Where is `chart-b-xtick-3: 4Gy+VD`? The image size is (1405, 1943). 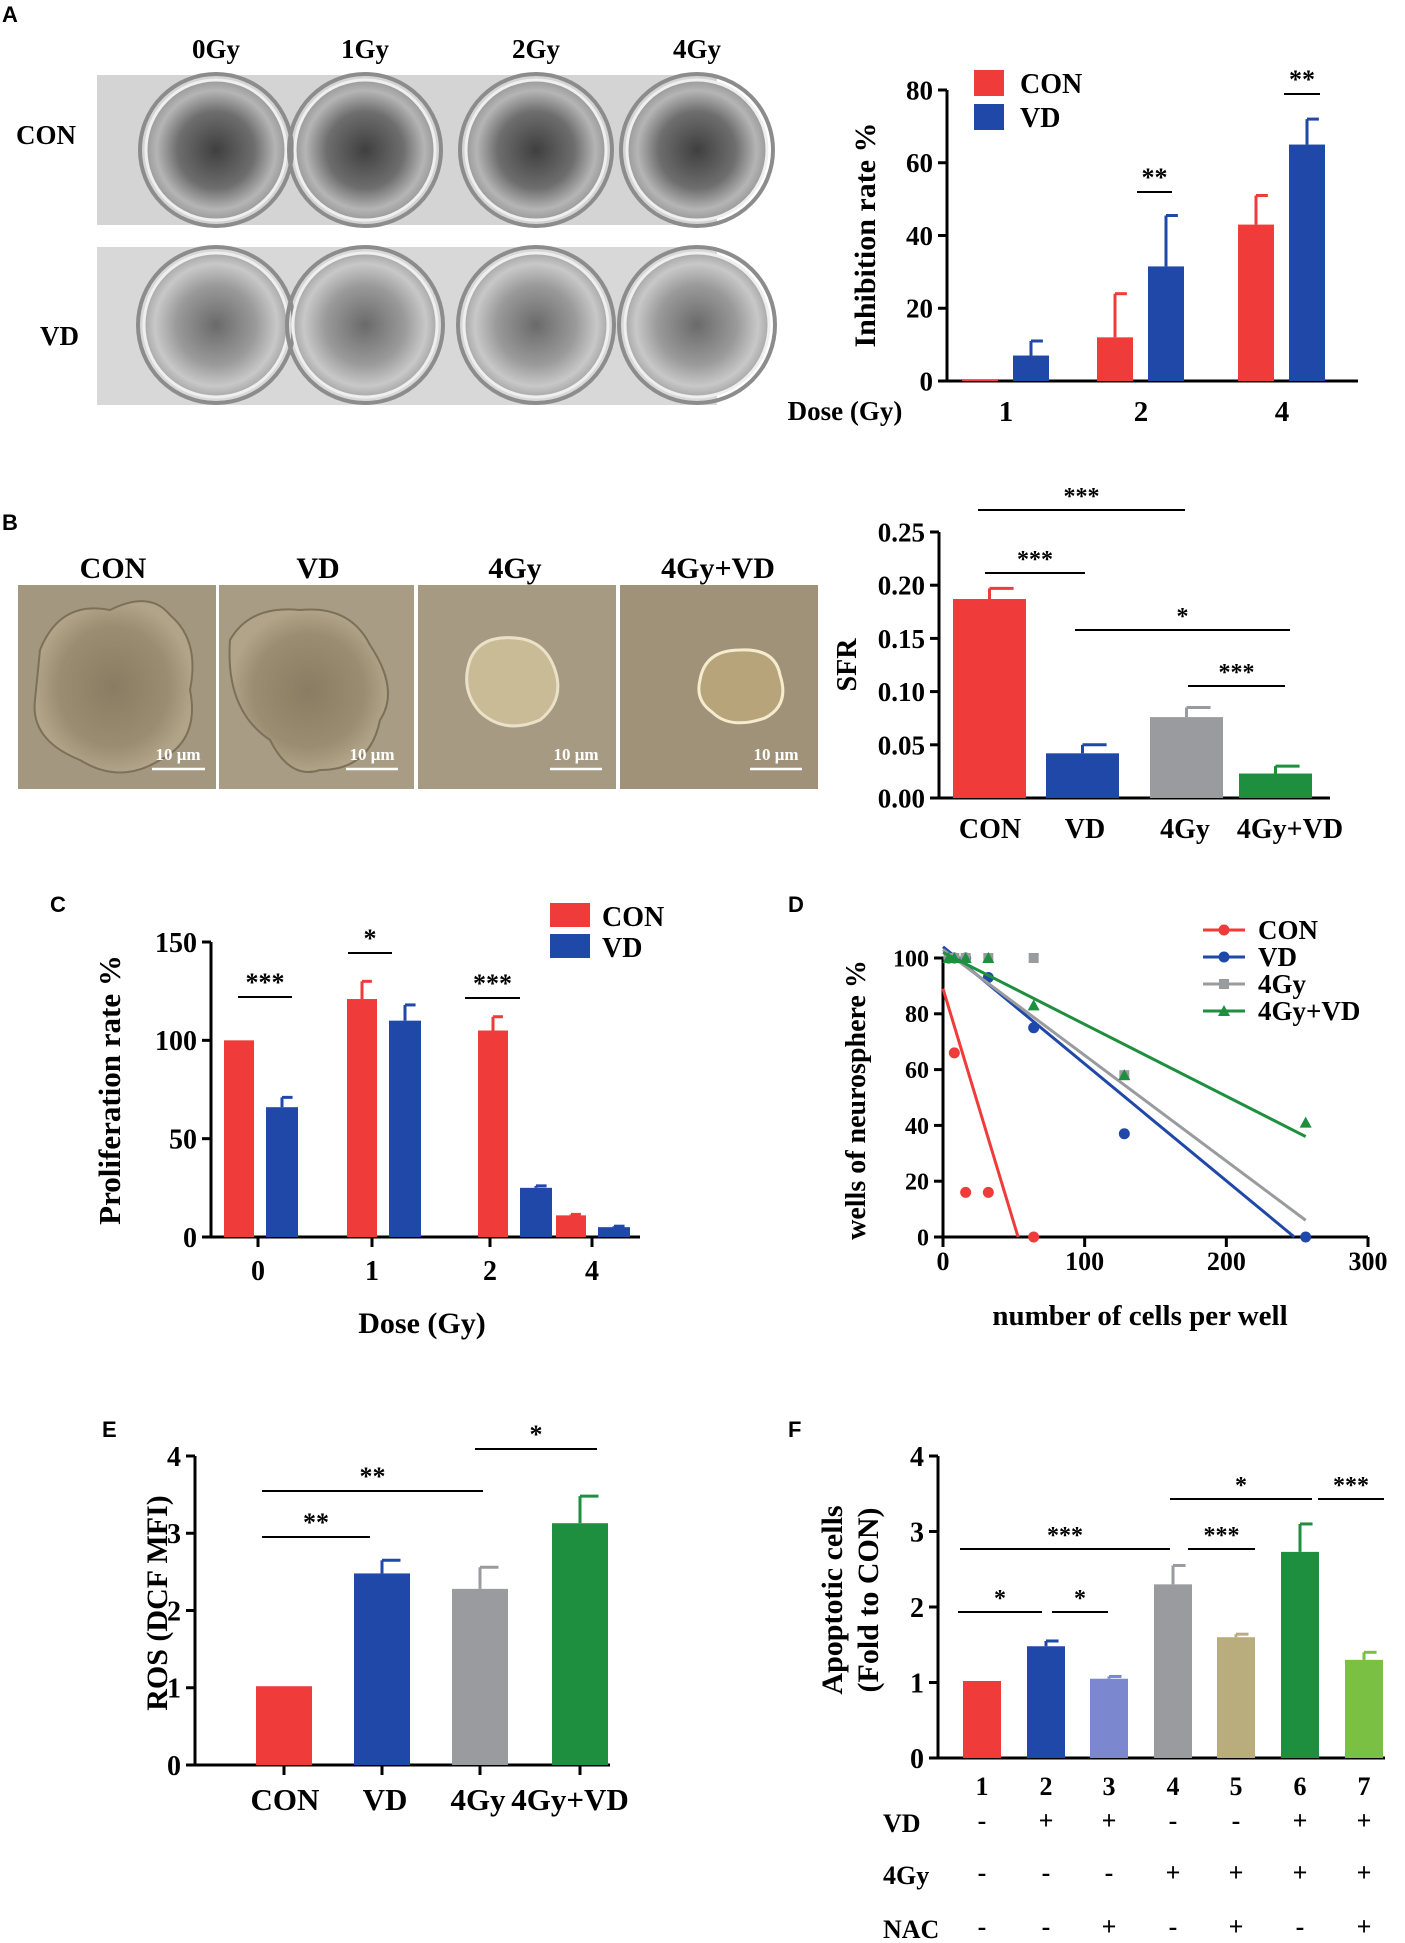
chart-b-xtick-3: 4Gy+VD is located at coordinates (1290, 829).